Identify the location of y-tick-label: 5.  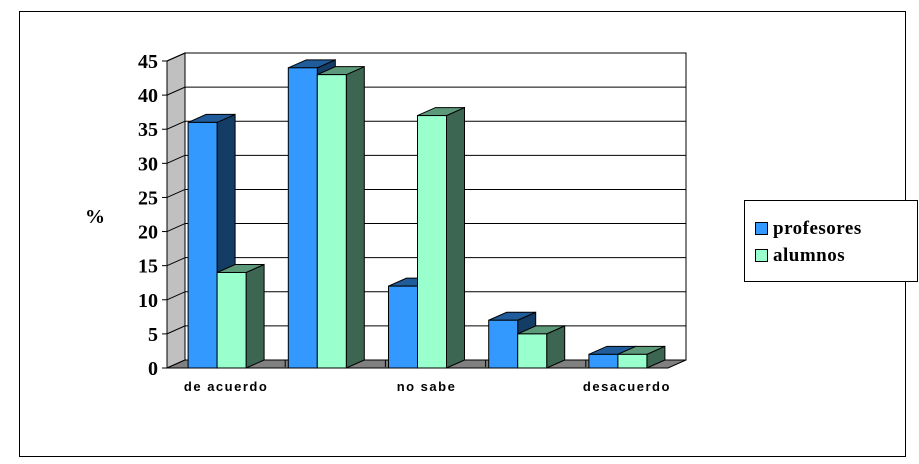
(153, 335).